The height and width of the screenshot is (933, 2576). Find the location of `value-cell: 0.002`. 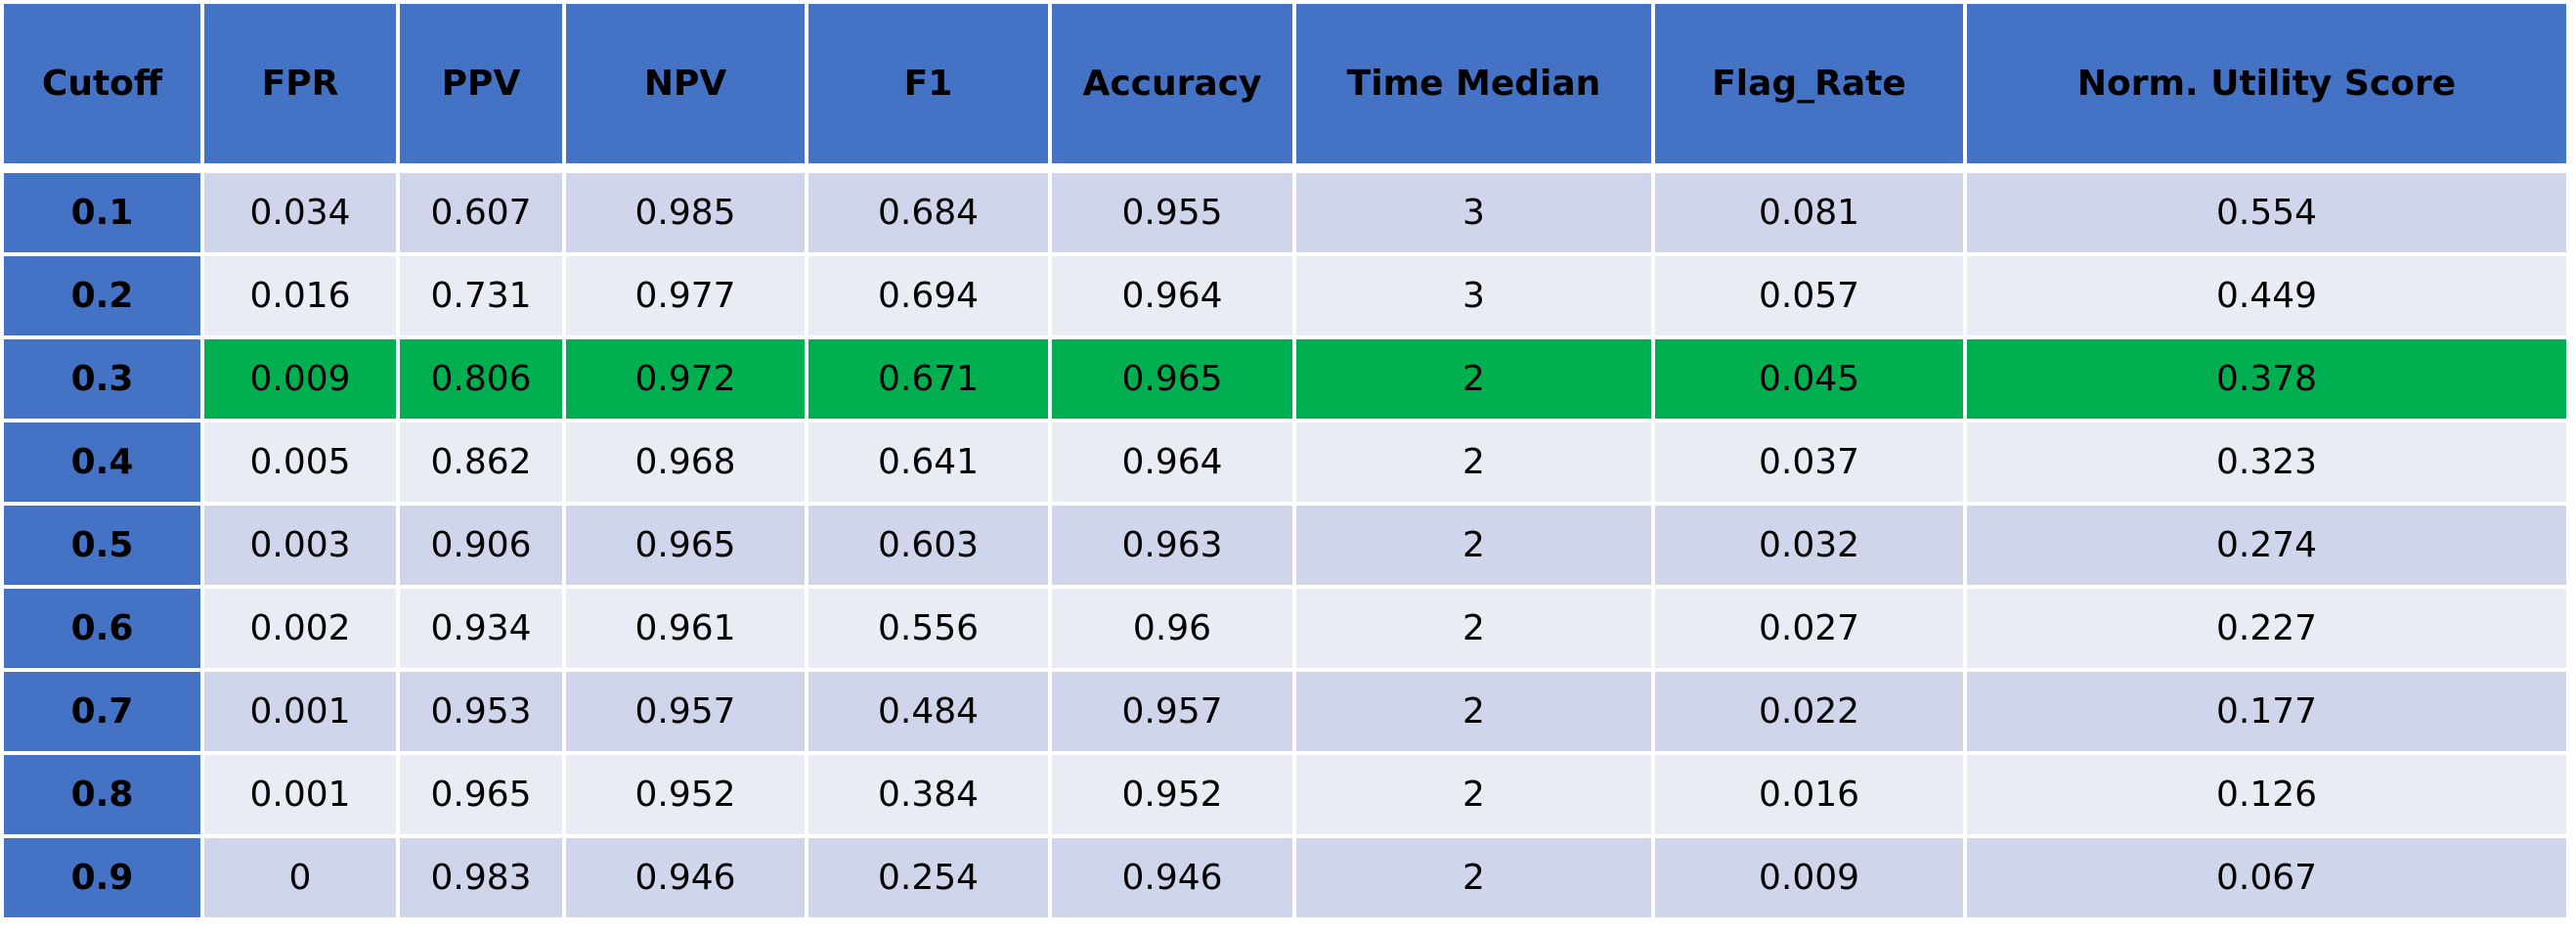

value-cell: 0.002 is located at coordinates (300, 628).